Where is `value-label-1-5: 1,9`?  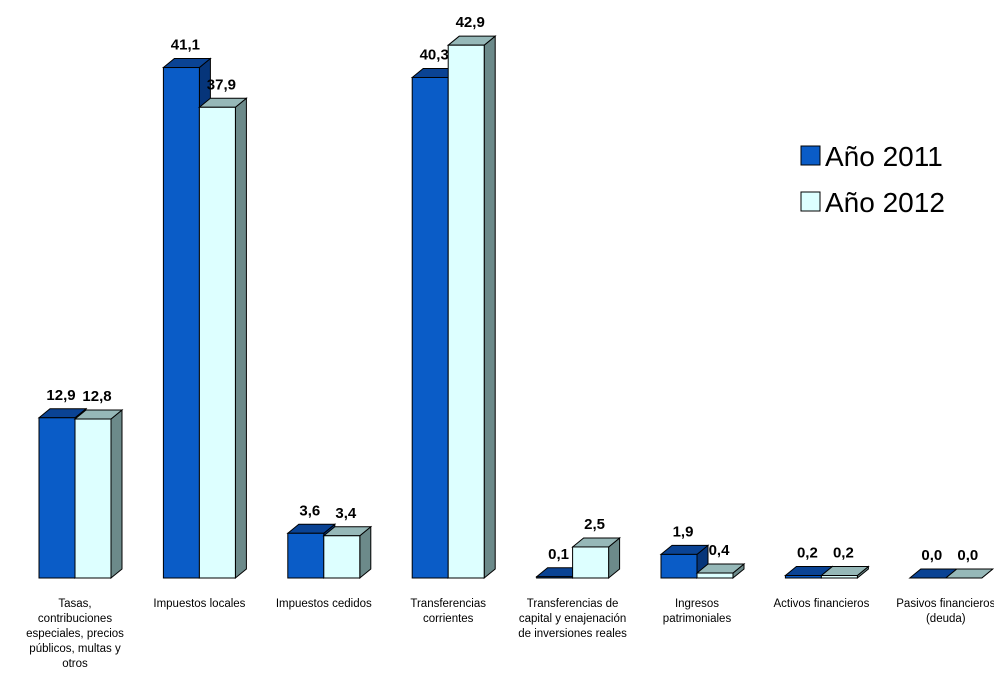 value-label-1-5: 1,9 is located at coordinates (683, 531).